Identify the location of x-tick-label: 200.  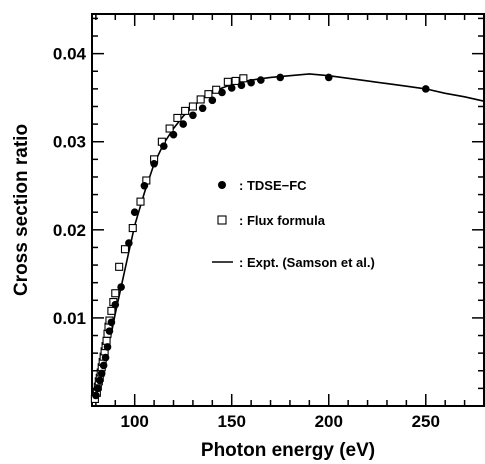
(329, 421).